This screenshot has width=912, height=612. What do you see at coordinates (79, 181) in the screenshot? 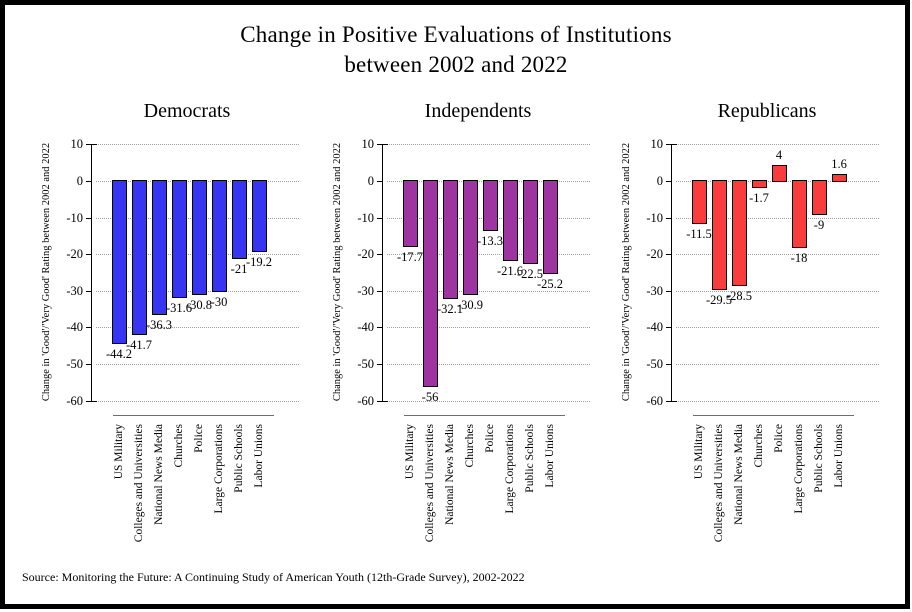
I see `y-tick-label-democrats: 0` at bounding box center [79, 181].